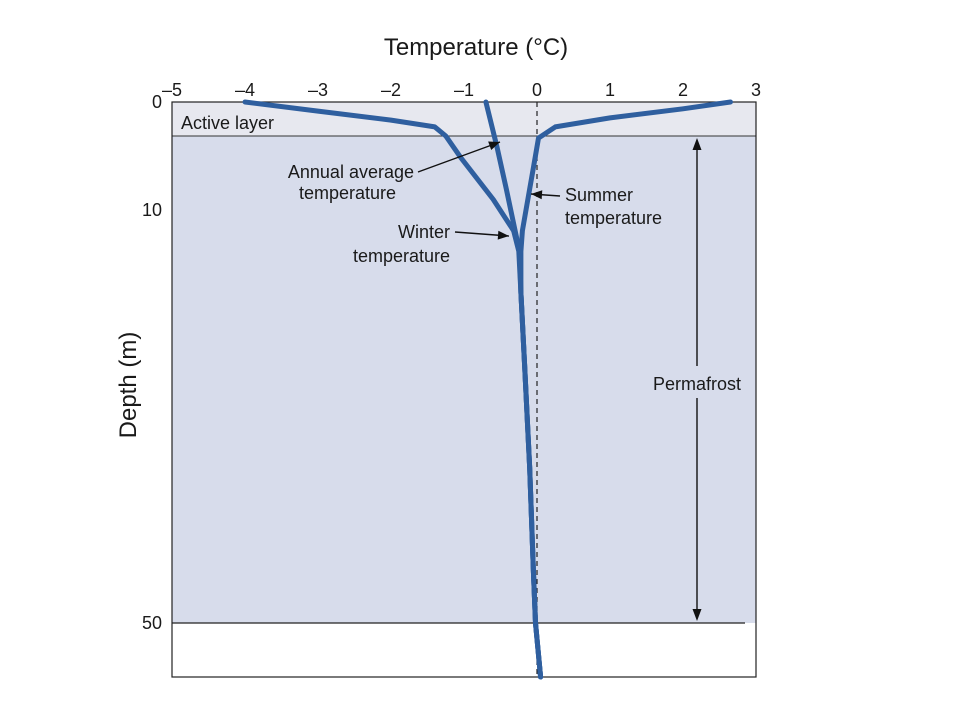 This screenshot has width=960, height=720. What do you see at coordinates (697, 615) in the screenshot?
I see `permafrost-arrow-bottom-head` at bounding box center [697, 615].